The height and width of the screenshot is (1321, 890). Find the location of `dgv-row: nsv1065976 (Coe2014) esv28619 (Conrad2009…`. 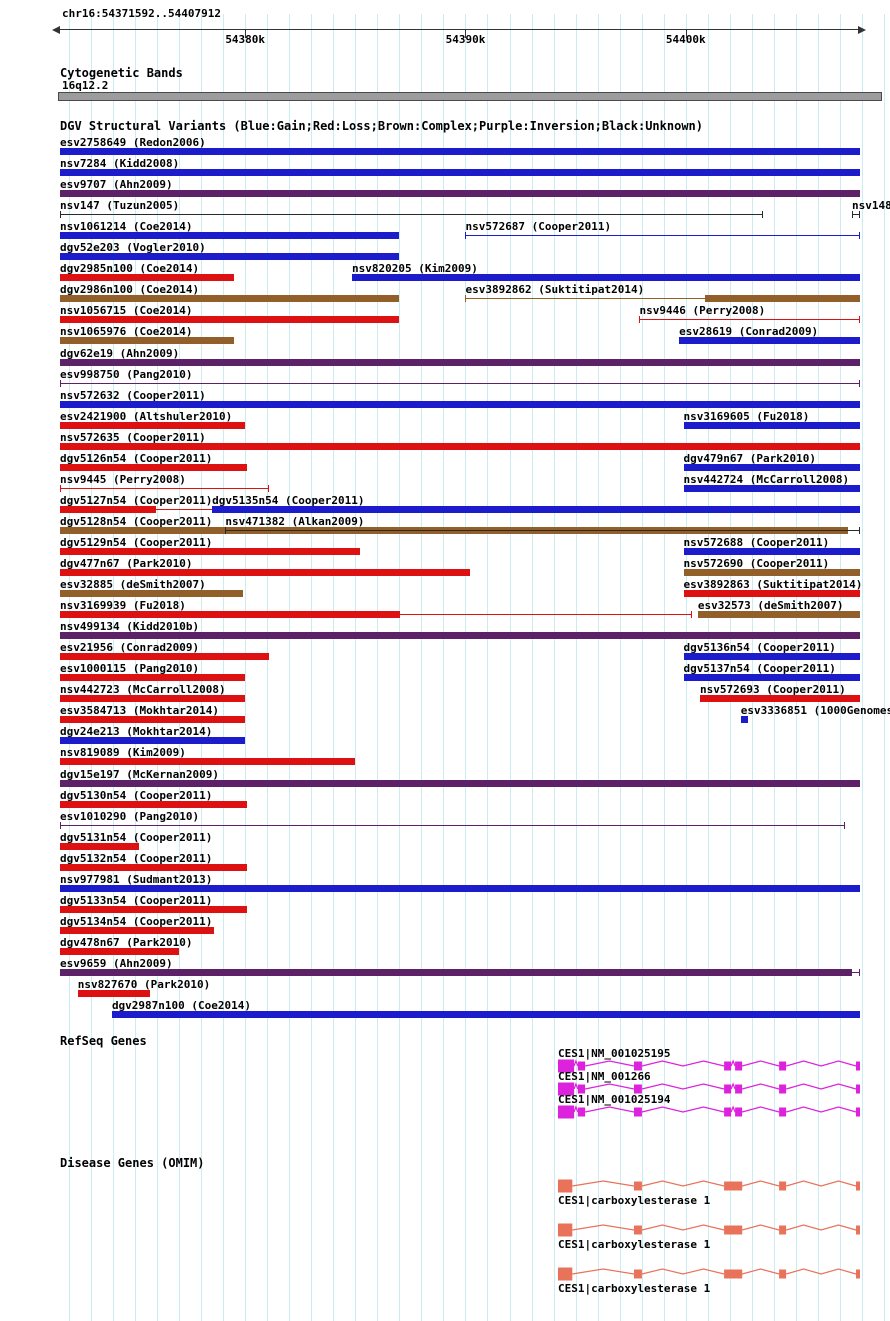

dgv-row: nsv1065976 (Coe2014) esv28619 (Conrad2009… is located at coordinates (445, 335).